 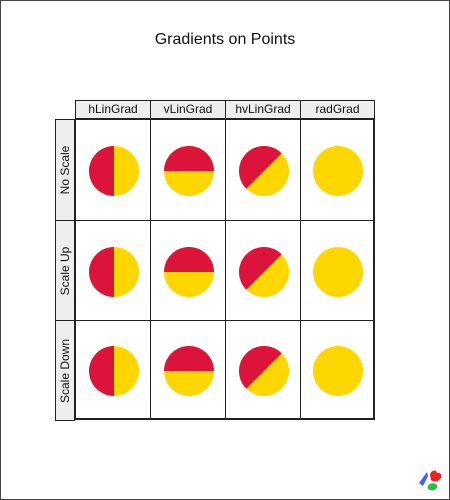 I want to click on row-label-scale-up: Scale Up, so click(x=65, y=270).